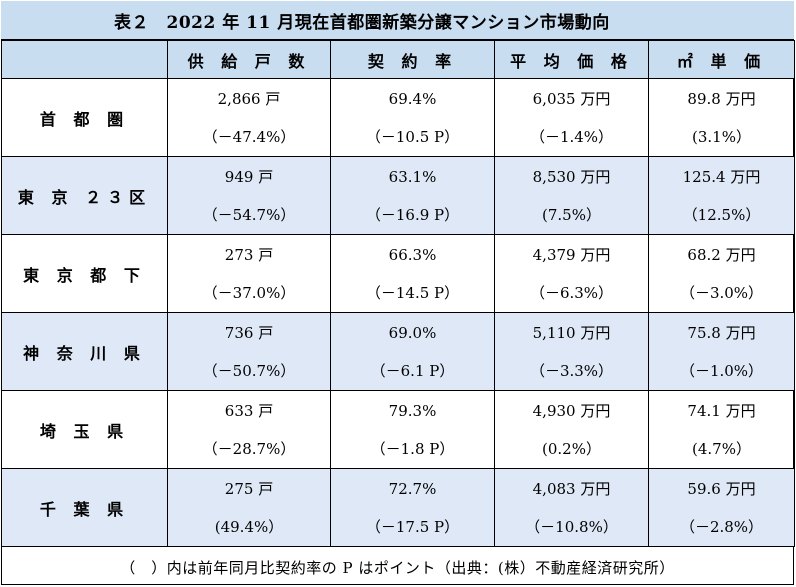 The width and height of the screenshot is (796, 587). What do you see at coordinates (571, 98) in the screenshot?
I see `price-value: 6,035 万円` at bounding box center [571, 98].